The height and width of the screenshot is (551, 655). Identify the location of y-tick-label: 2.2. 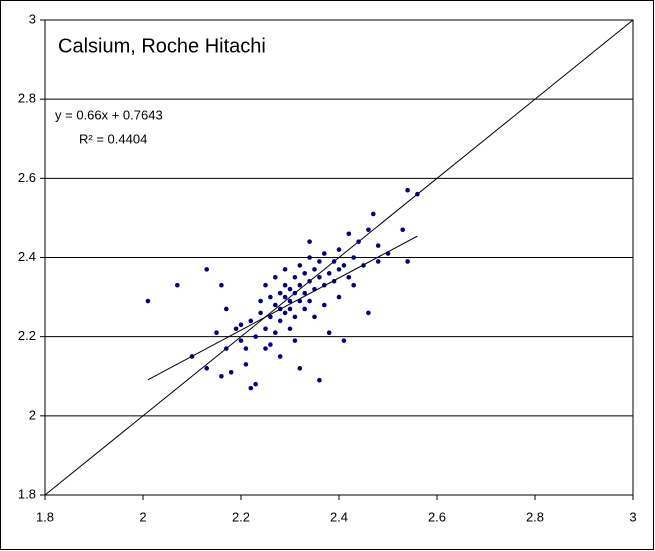
(27, 335).